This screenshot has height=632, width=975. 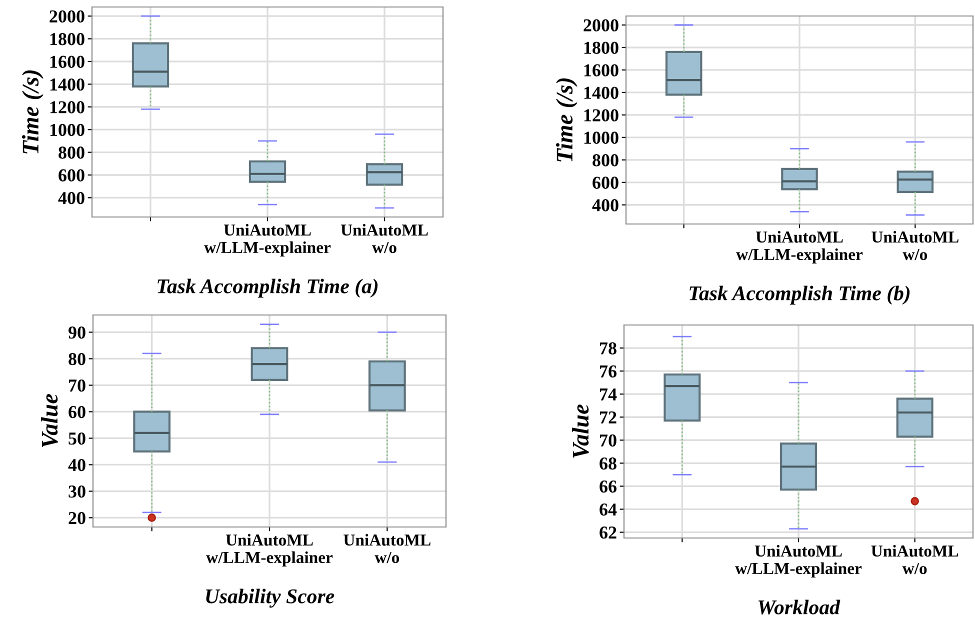 I want to click on y-tick-label: 64, so click(x=608, y=510).